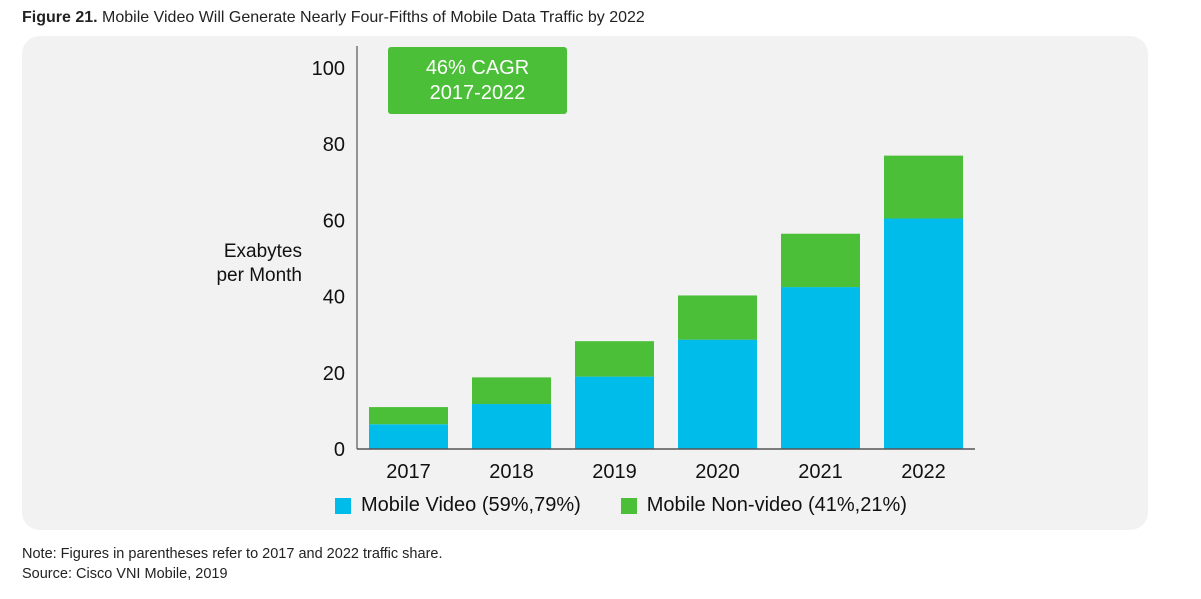 The height and width of the screenshot is (599, 1201). I want to click on legend-item-video: Mobile Video (59%,79%), so click(458, 505).